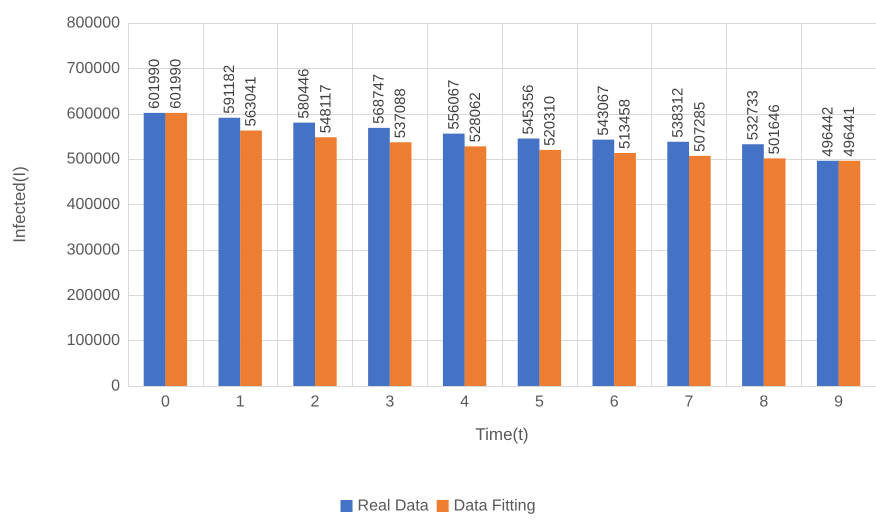  I want to click on data-label: 496442, so click(827, 131).